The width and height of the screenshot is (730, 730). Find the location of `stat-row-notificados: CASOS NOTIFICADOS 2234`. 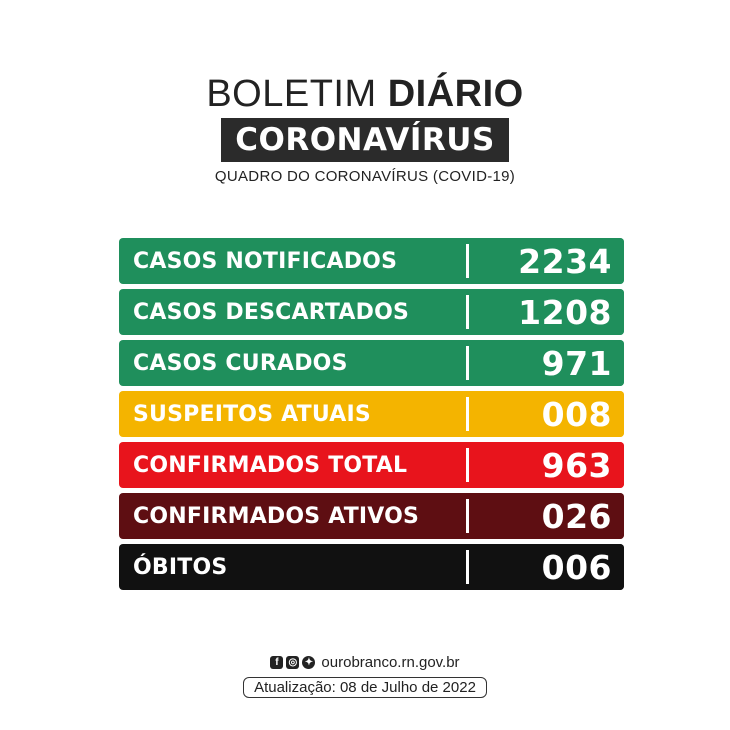

stat-row-notificados: CASOS NOTIFICADOS 2234 is located at coordinates (371, 261).